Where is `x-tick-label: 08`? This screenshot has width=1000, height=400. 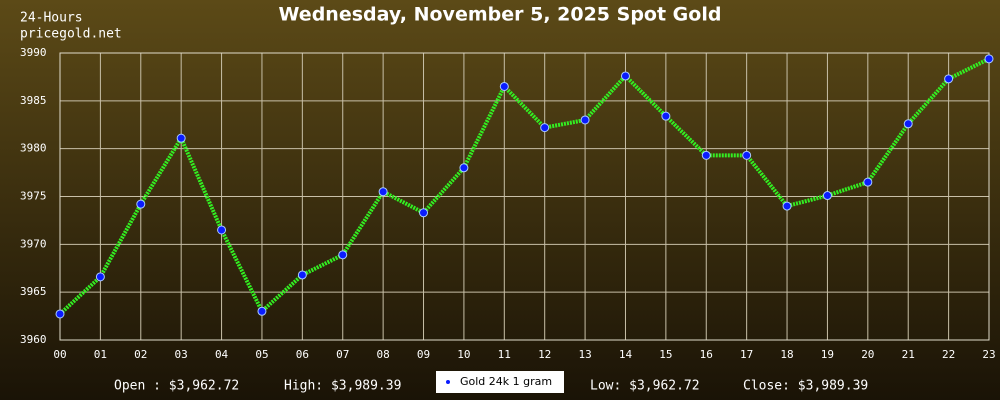 x-tick-label: 08 is located at coordinates (383, 354).